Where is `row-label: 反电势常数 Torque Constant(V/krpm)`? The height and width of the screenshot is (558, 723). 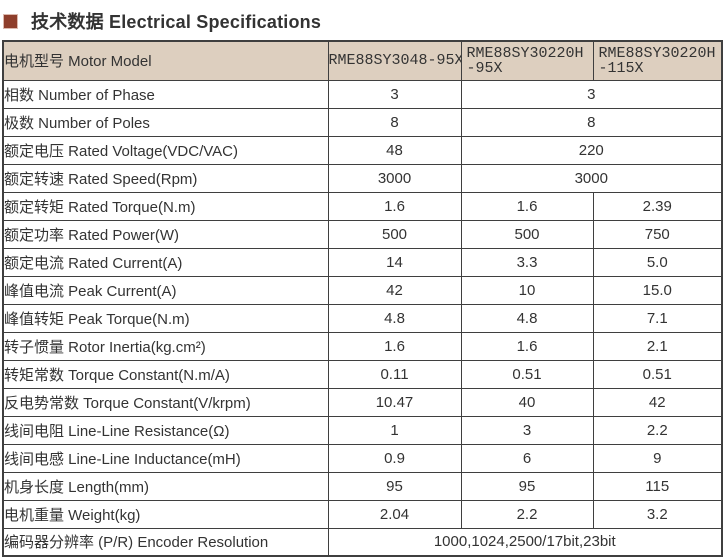 row-label: 反电势常数 Torque Constant(V/krpm) is located at coordinates (165, 402).